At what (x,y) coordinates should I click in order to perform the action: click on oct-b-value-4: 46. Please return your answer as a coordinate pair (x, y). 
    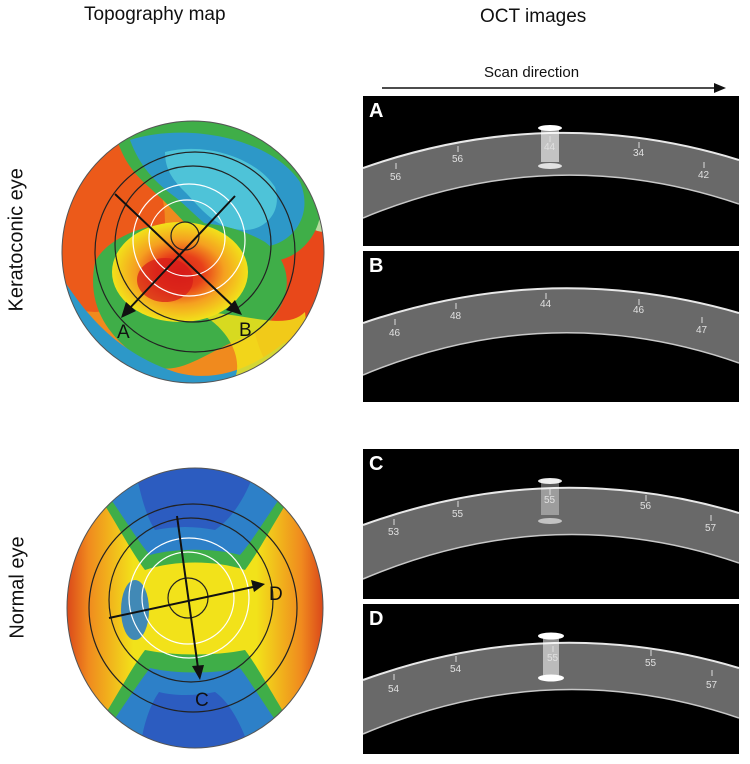
    Looking at the image, I should click on (639, 310).